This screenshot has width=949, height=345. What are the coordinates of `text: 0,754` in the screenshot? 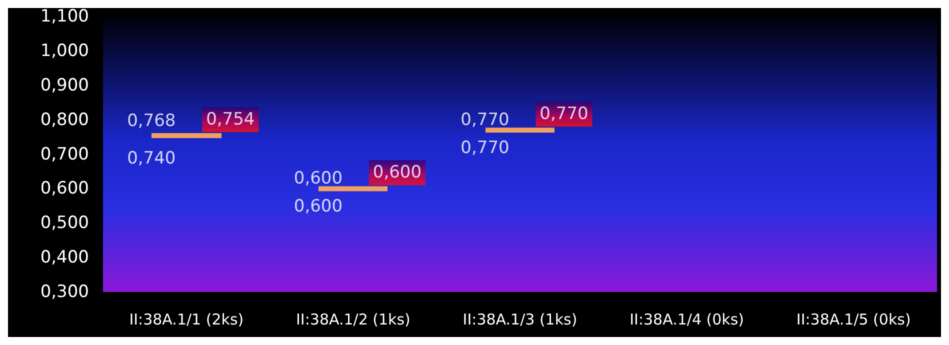 It's located at (230, 120).